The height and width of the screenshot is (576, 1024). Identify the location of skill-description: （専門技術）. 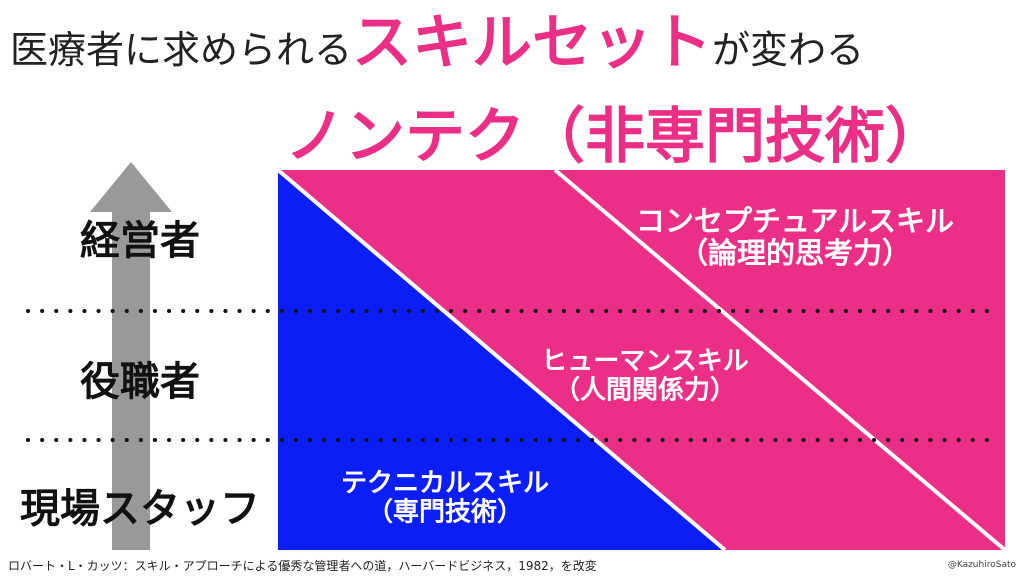
(445, 512).